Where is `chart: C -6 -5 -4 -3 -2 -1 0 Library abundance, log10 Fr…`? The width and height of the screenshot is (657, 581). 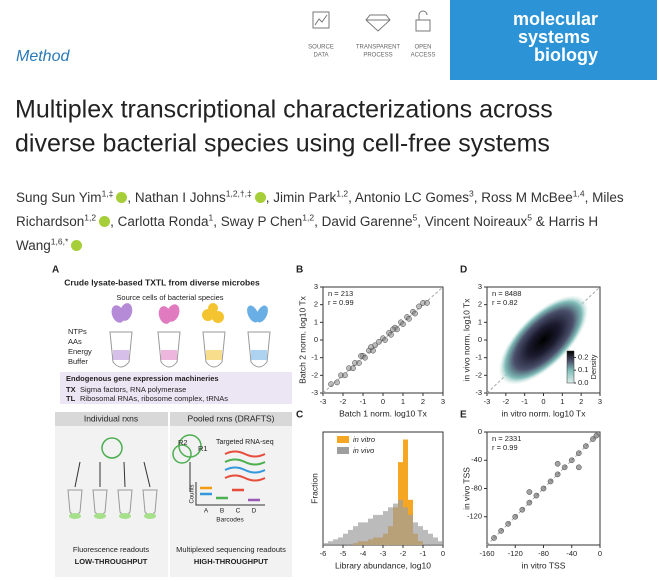
chart: C -6 -5 -4 -3 -2 -1 0 Library abundance, log10 Fr… is located at coordinates (370, 490).